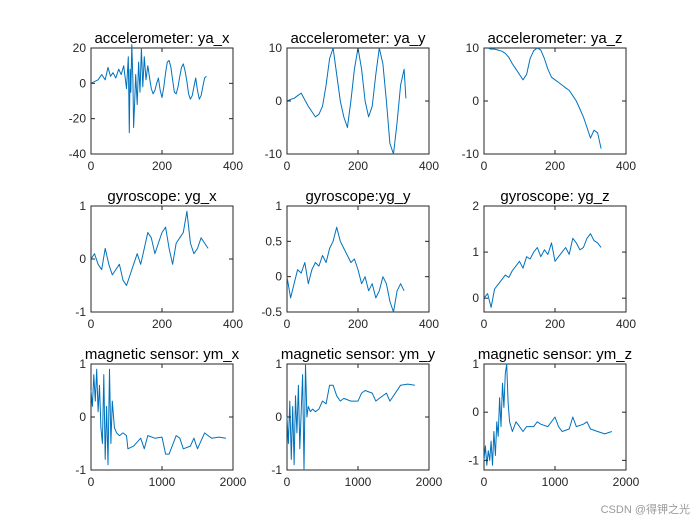 The width and height of the screenshot is (700, 525). I want to click on y-tick-label: -40, so click(78, 154).